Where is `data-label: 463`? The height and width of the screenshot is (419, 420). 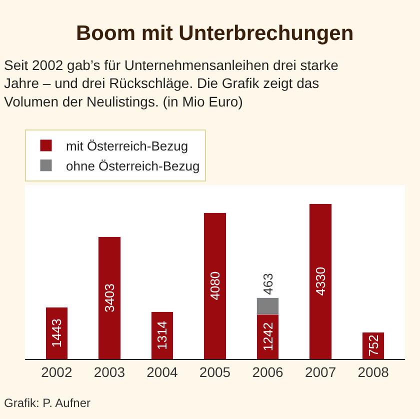 data-label: 463 is located at coordinates (268, 284).